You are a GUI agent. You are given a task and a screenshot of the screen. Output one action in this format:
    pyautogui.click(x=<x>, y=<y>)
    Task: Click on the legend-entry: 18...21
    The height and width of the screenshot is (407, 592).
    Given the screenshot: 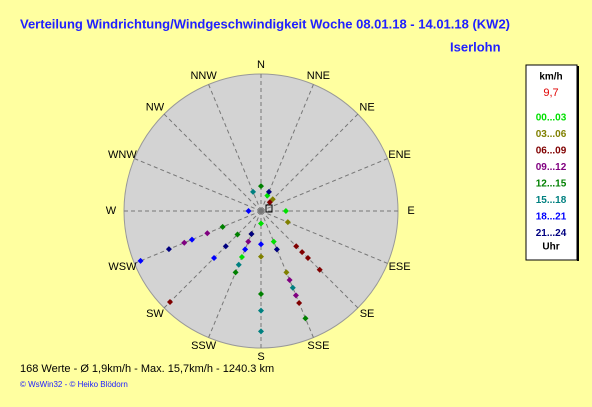 What is the action you would take?
    pyautogui.click(x=551, y=217)
    